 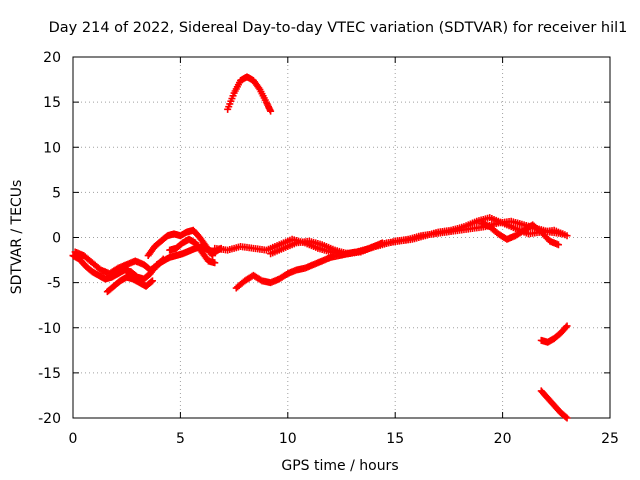 I want to click on x-tick-label: 5, so click(x=180, y=439).